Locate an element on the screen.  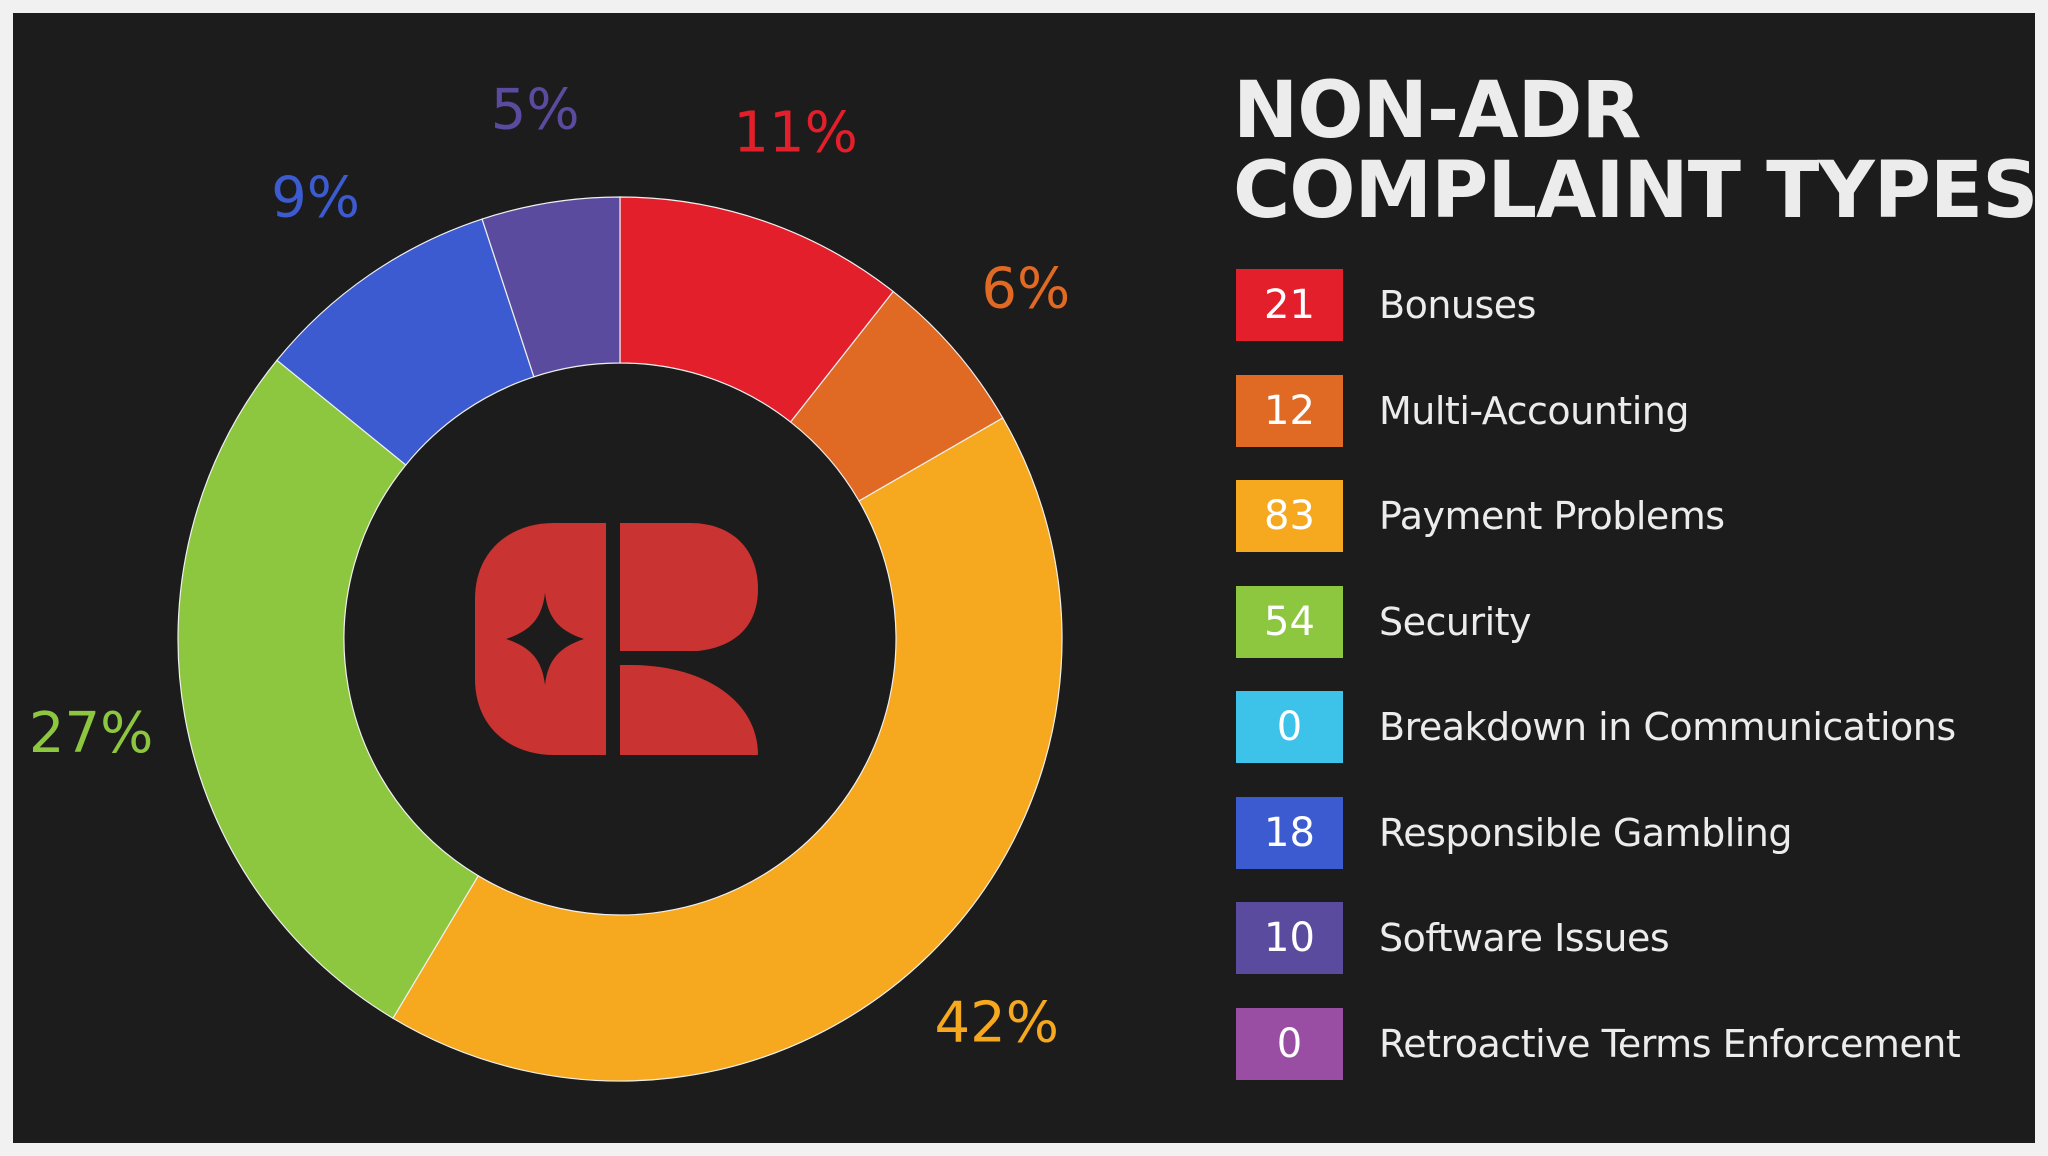
legend-label: Responsible Gambling is located at coordinates (1586, 832).